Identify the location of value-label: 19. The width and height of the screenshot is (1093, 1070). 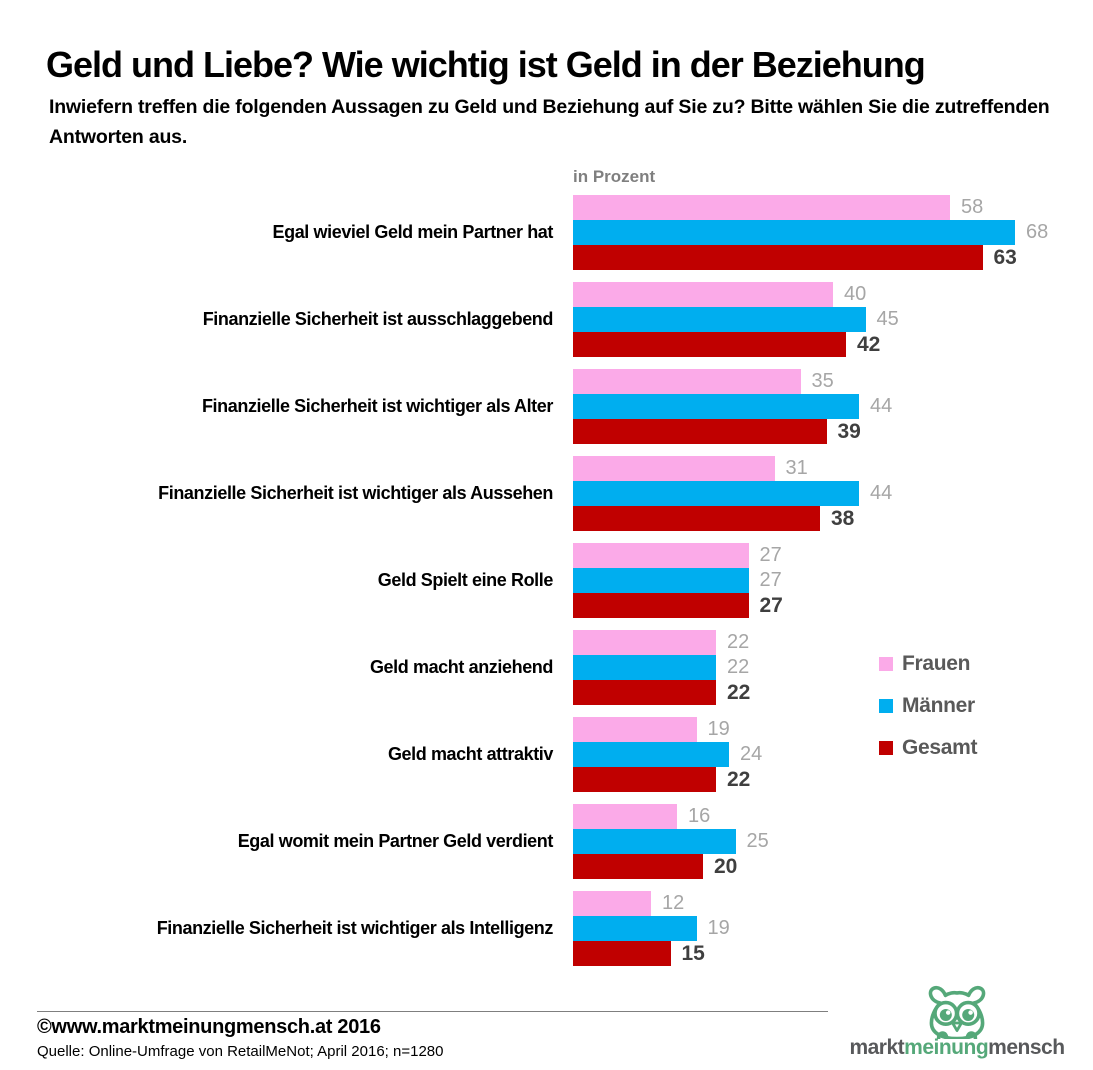
(718, 729).